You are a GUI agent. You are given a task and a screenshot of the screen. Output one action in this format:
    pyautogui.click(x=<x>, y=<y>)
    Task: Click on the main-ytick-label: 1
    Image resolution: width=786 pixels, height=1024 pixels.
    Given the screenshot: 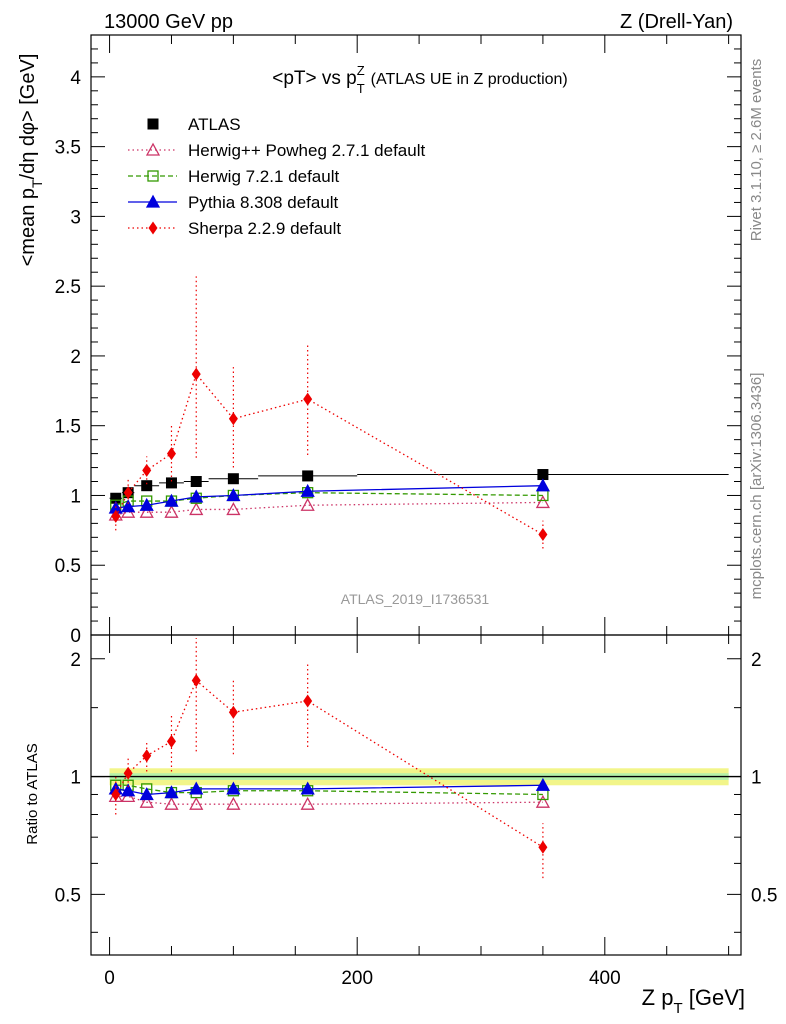 What is the action you would take?
    pyautogui.click(x=75, y=496)
    